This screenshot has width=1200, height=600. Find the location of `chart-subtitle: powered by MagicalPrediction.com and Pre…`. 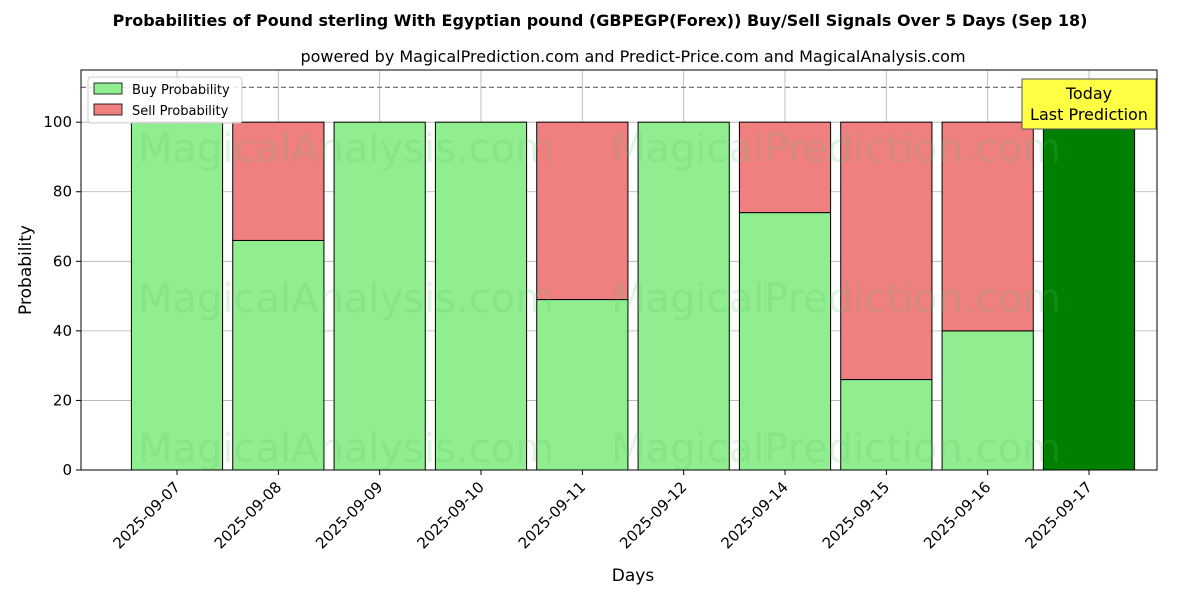

chart-subtitle: powered by MagicalPrediction.com and Pre… is located at coordinates (632, 56).